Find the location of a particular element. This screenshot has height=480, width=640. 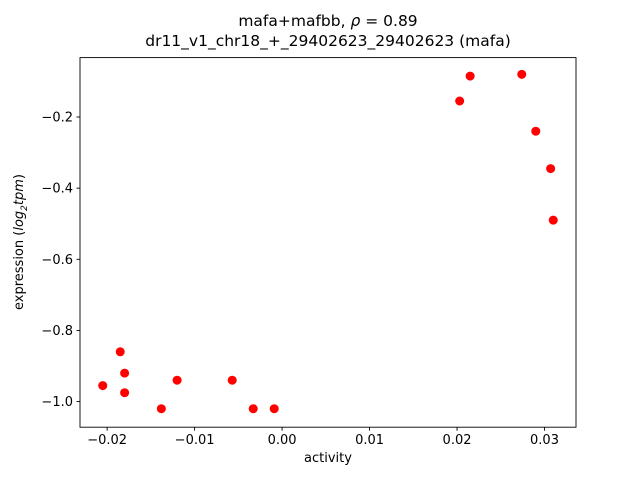

title-value: = 0.89 is located at coordinates (389, 21).